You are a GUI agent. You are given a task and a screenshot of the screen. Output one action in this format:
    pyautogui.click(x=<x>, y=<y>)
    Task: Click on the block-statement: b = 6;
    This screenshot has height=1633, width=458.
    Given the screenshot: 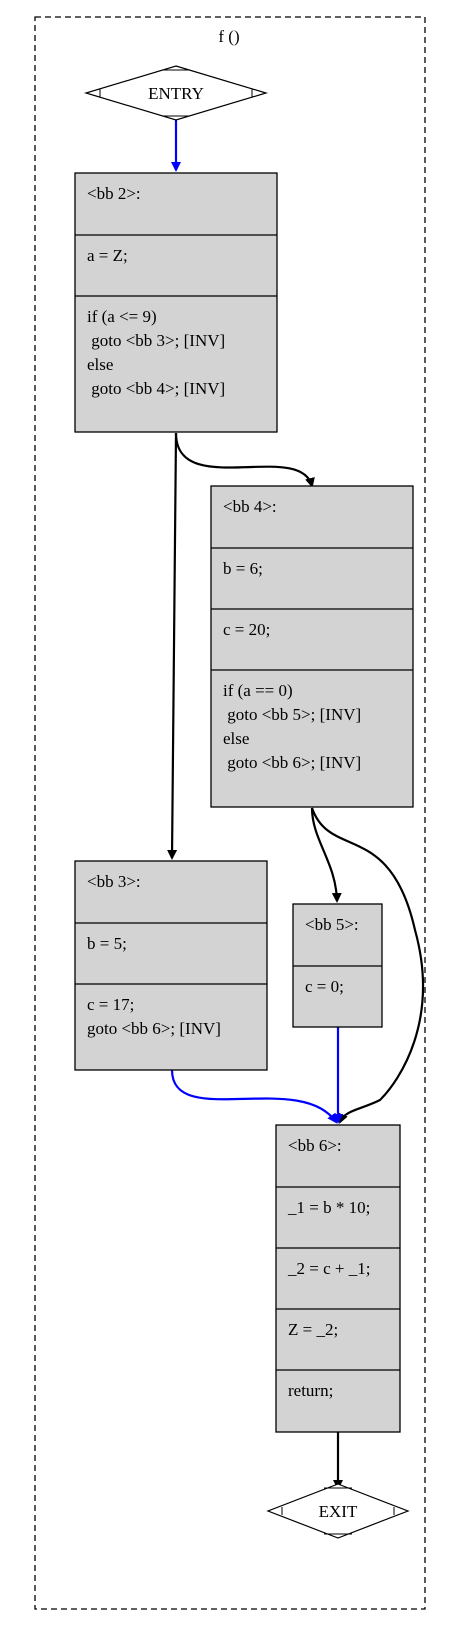 What is the action you would take?
    pyautogui.click(x=243, y=568)
    